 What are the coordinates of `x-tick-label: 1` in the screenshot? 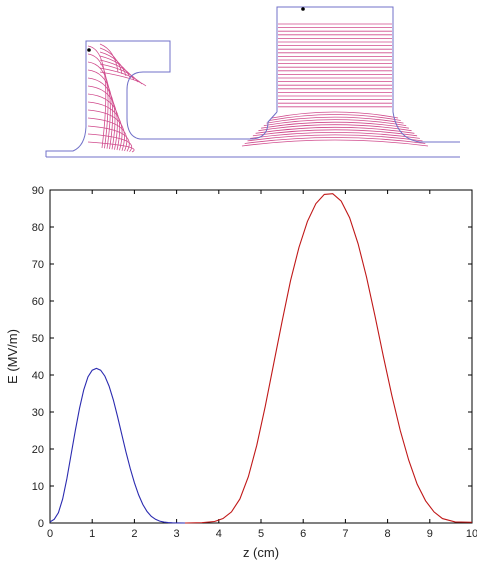 It's located at (92, 534).